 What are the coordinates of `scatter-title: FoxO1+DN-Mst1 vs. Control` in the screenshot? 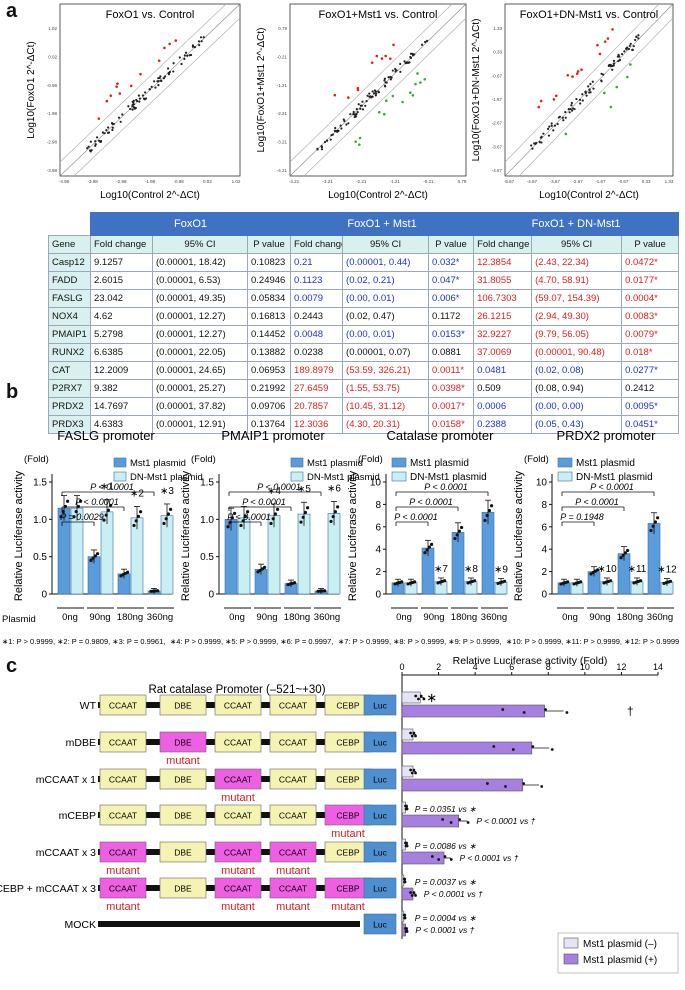 It's located at (589, 15).